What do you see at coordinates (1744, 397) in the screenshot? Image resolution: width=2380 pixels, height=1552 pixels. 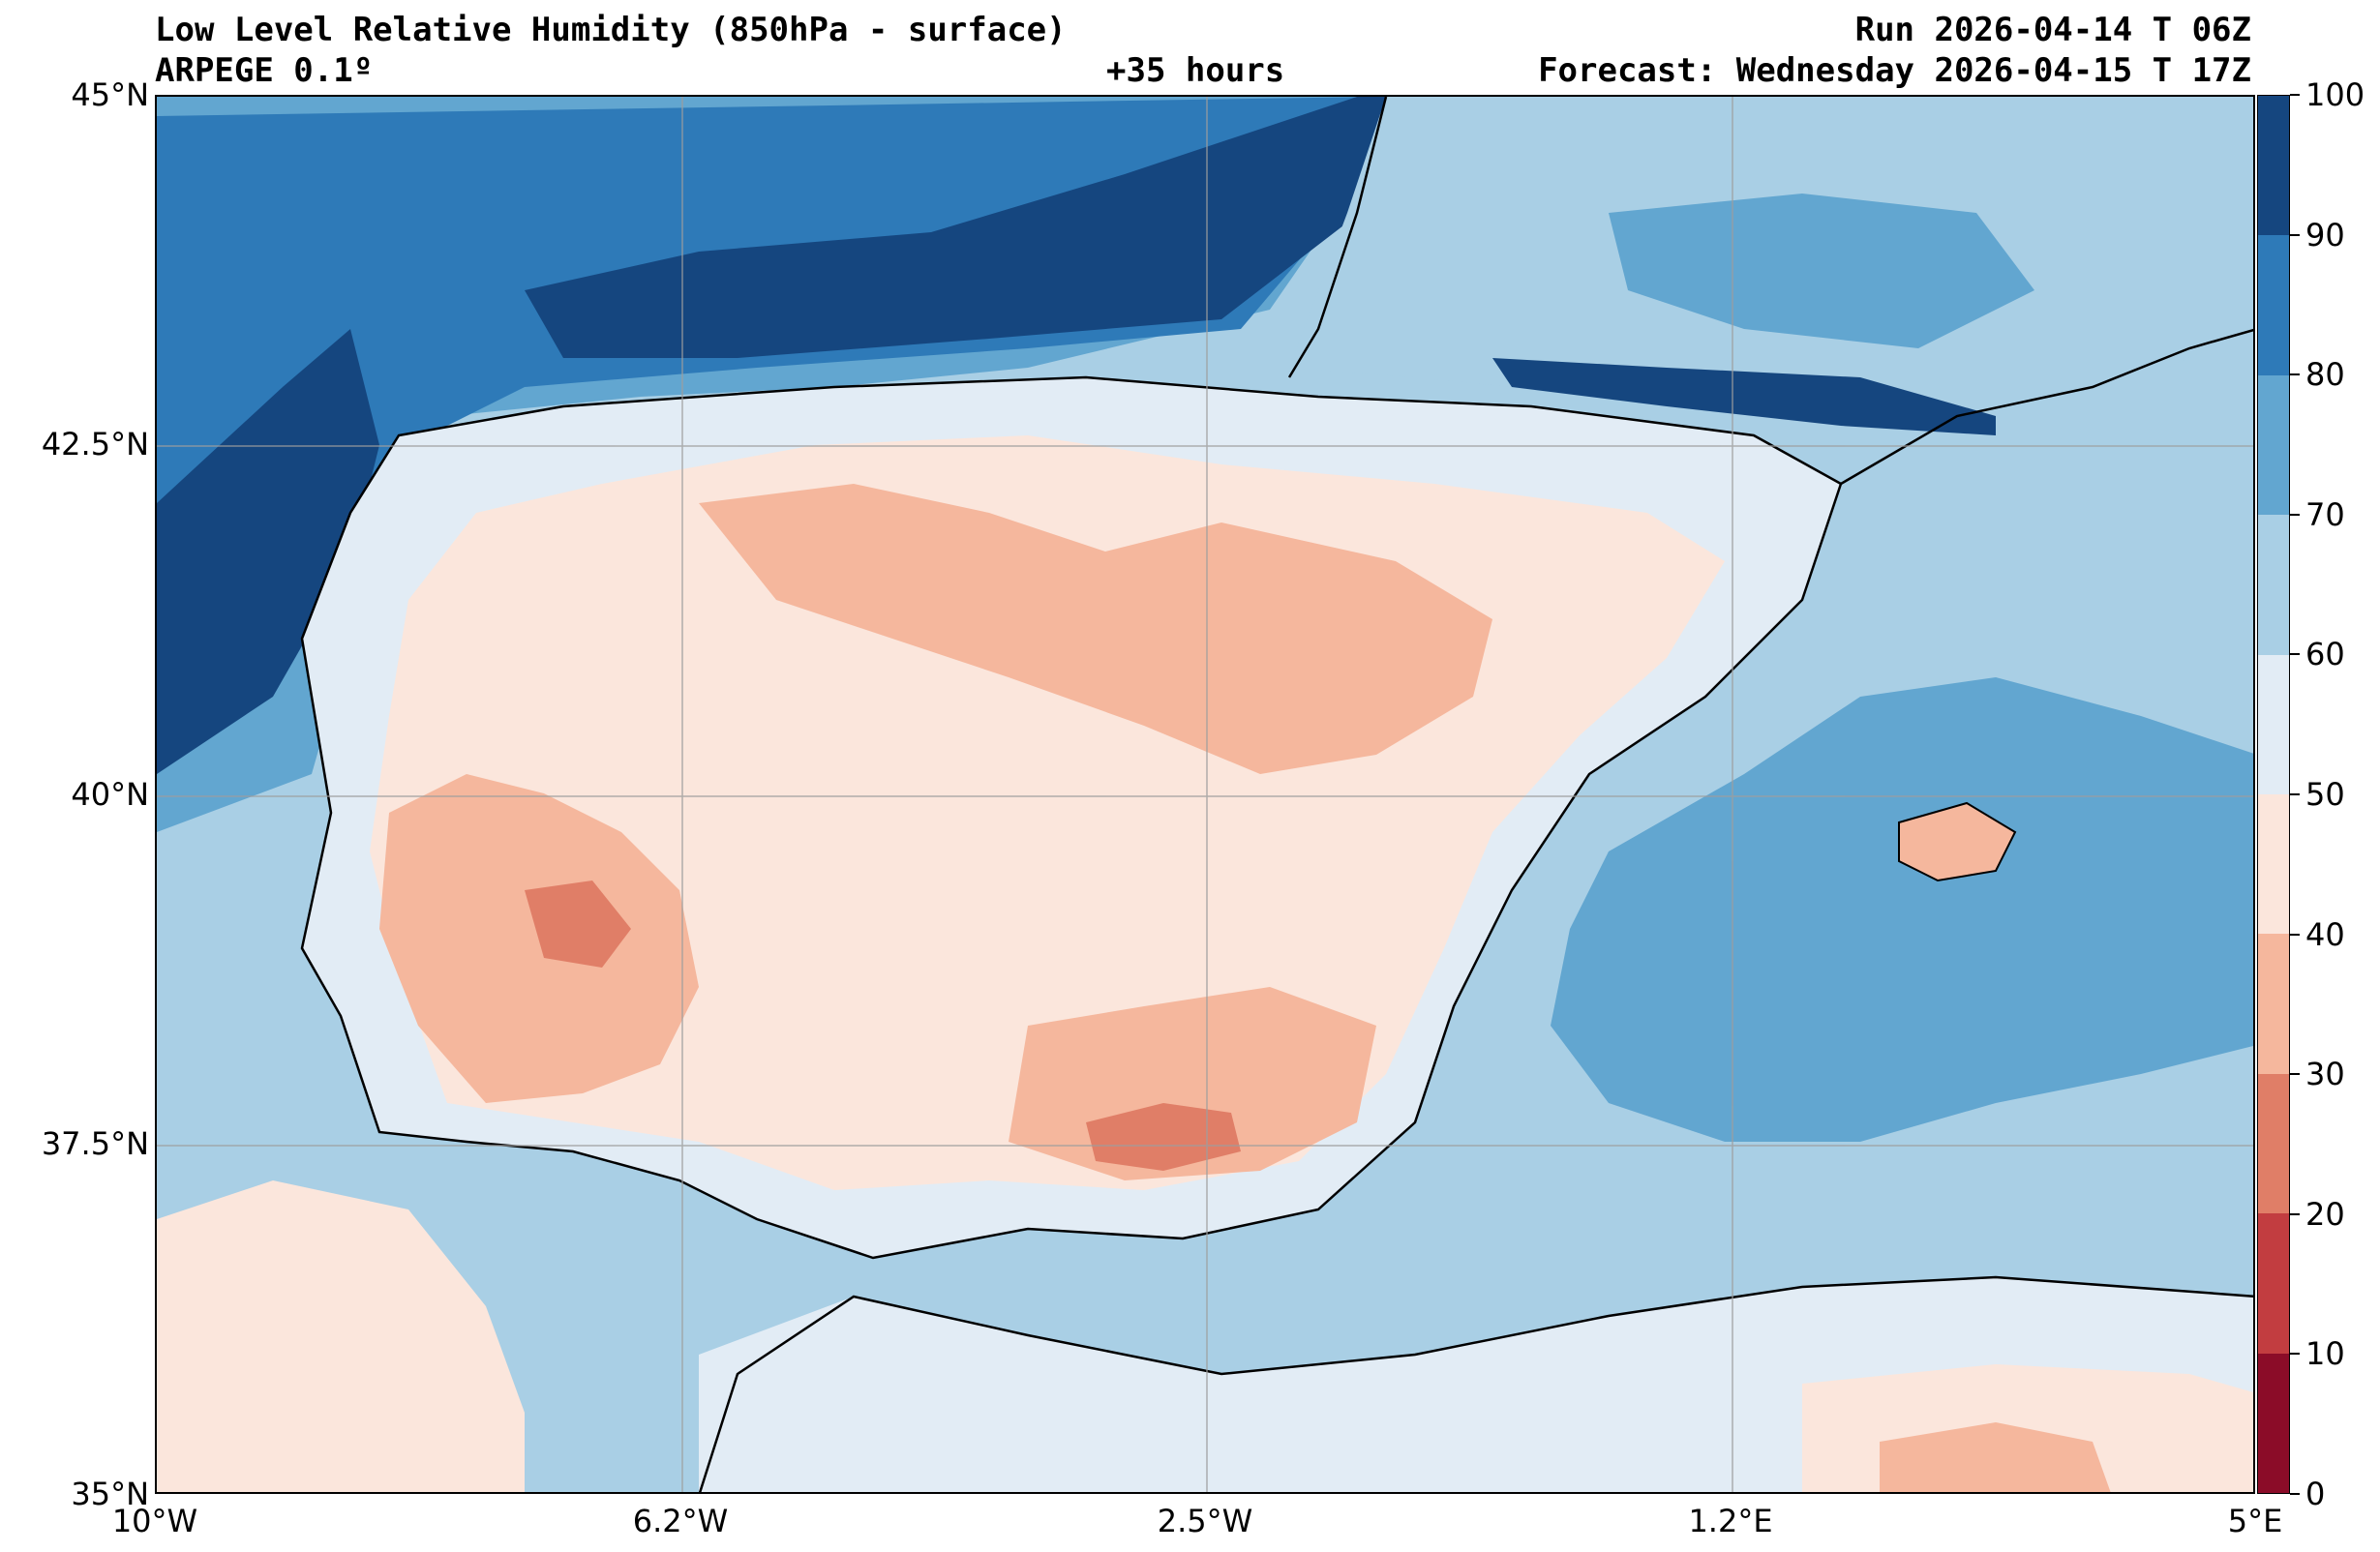 I see `pyrenees-saturated-band` at bounding box center [1744, 397].